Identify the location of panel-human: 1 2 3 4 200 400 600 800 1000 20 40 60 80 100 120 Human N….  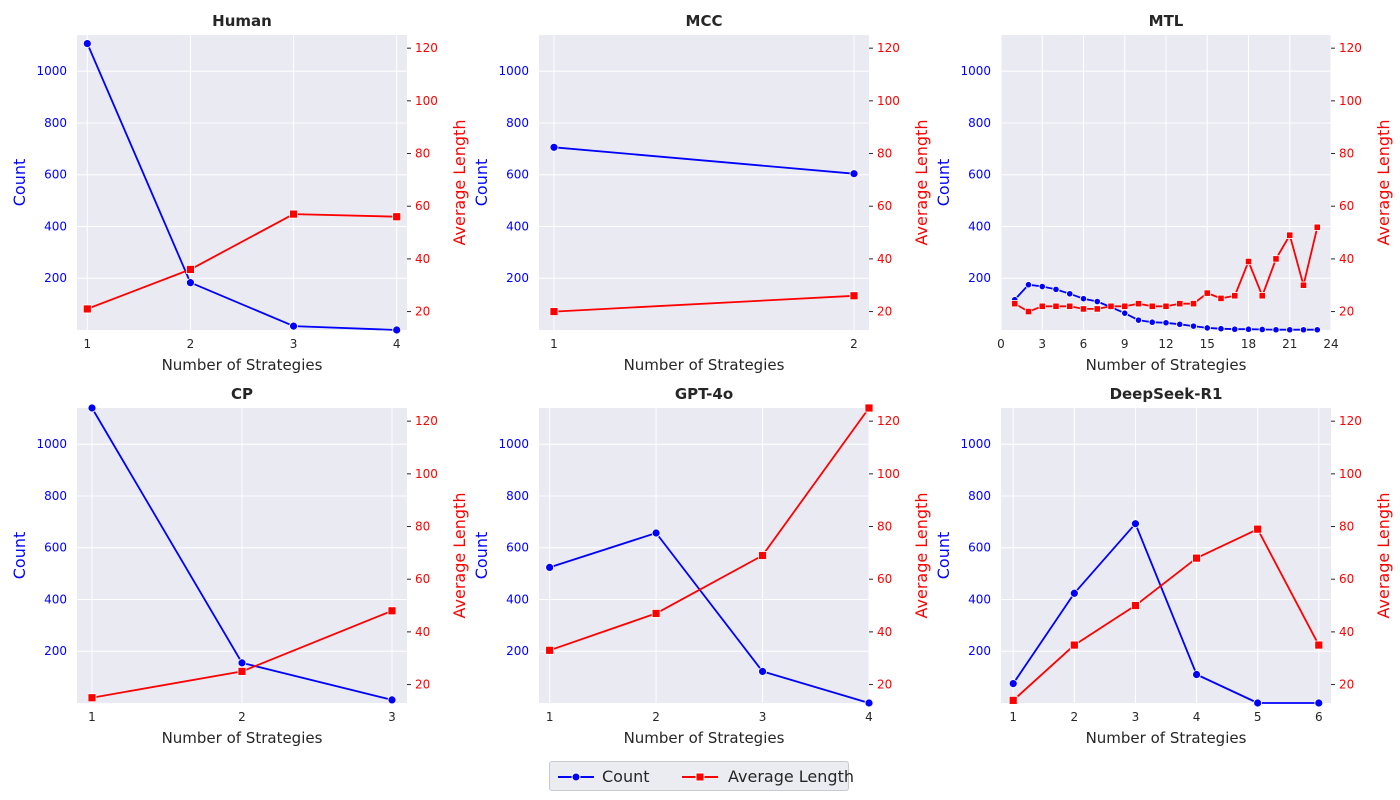
(239, 193).